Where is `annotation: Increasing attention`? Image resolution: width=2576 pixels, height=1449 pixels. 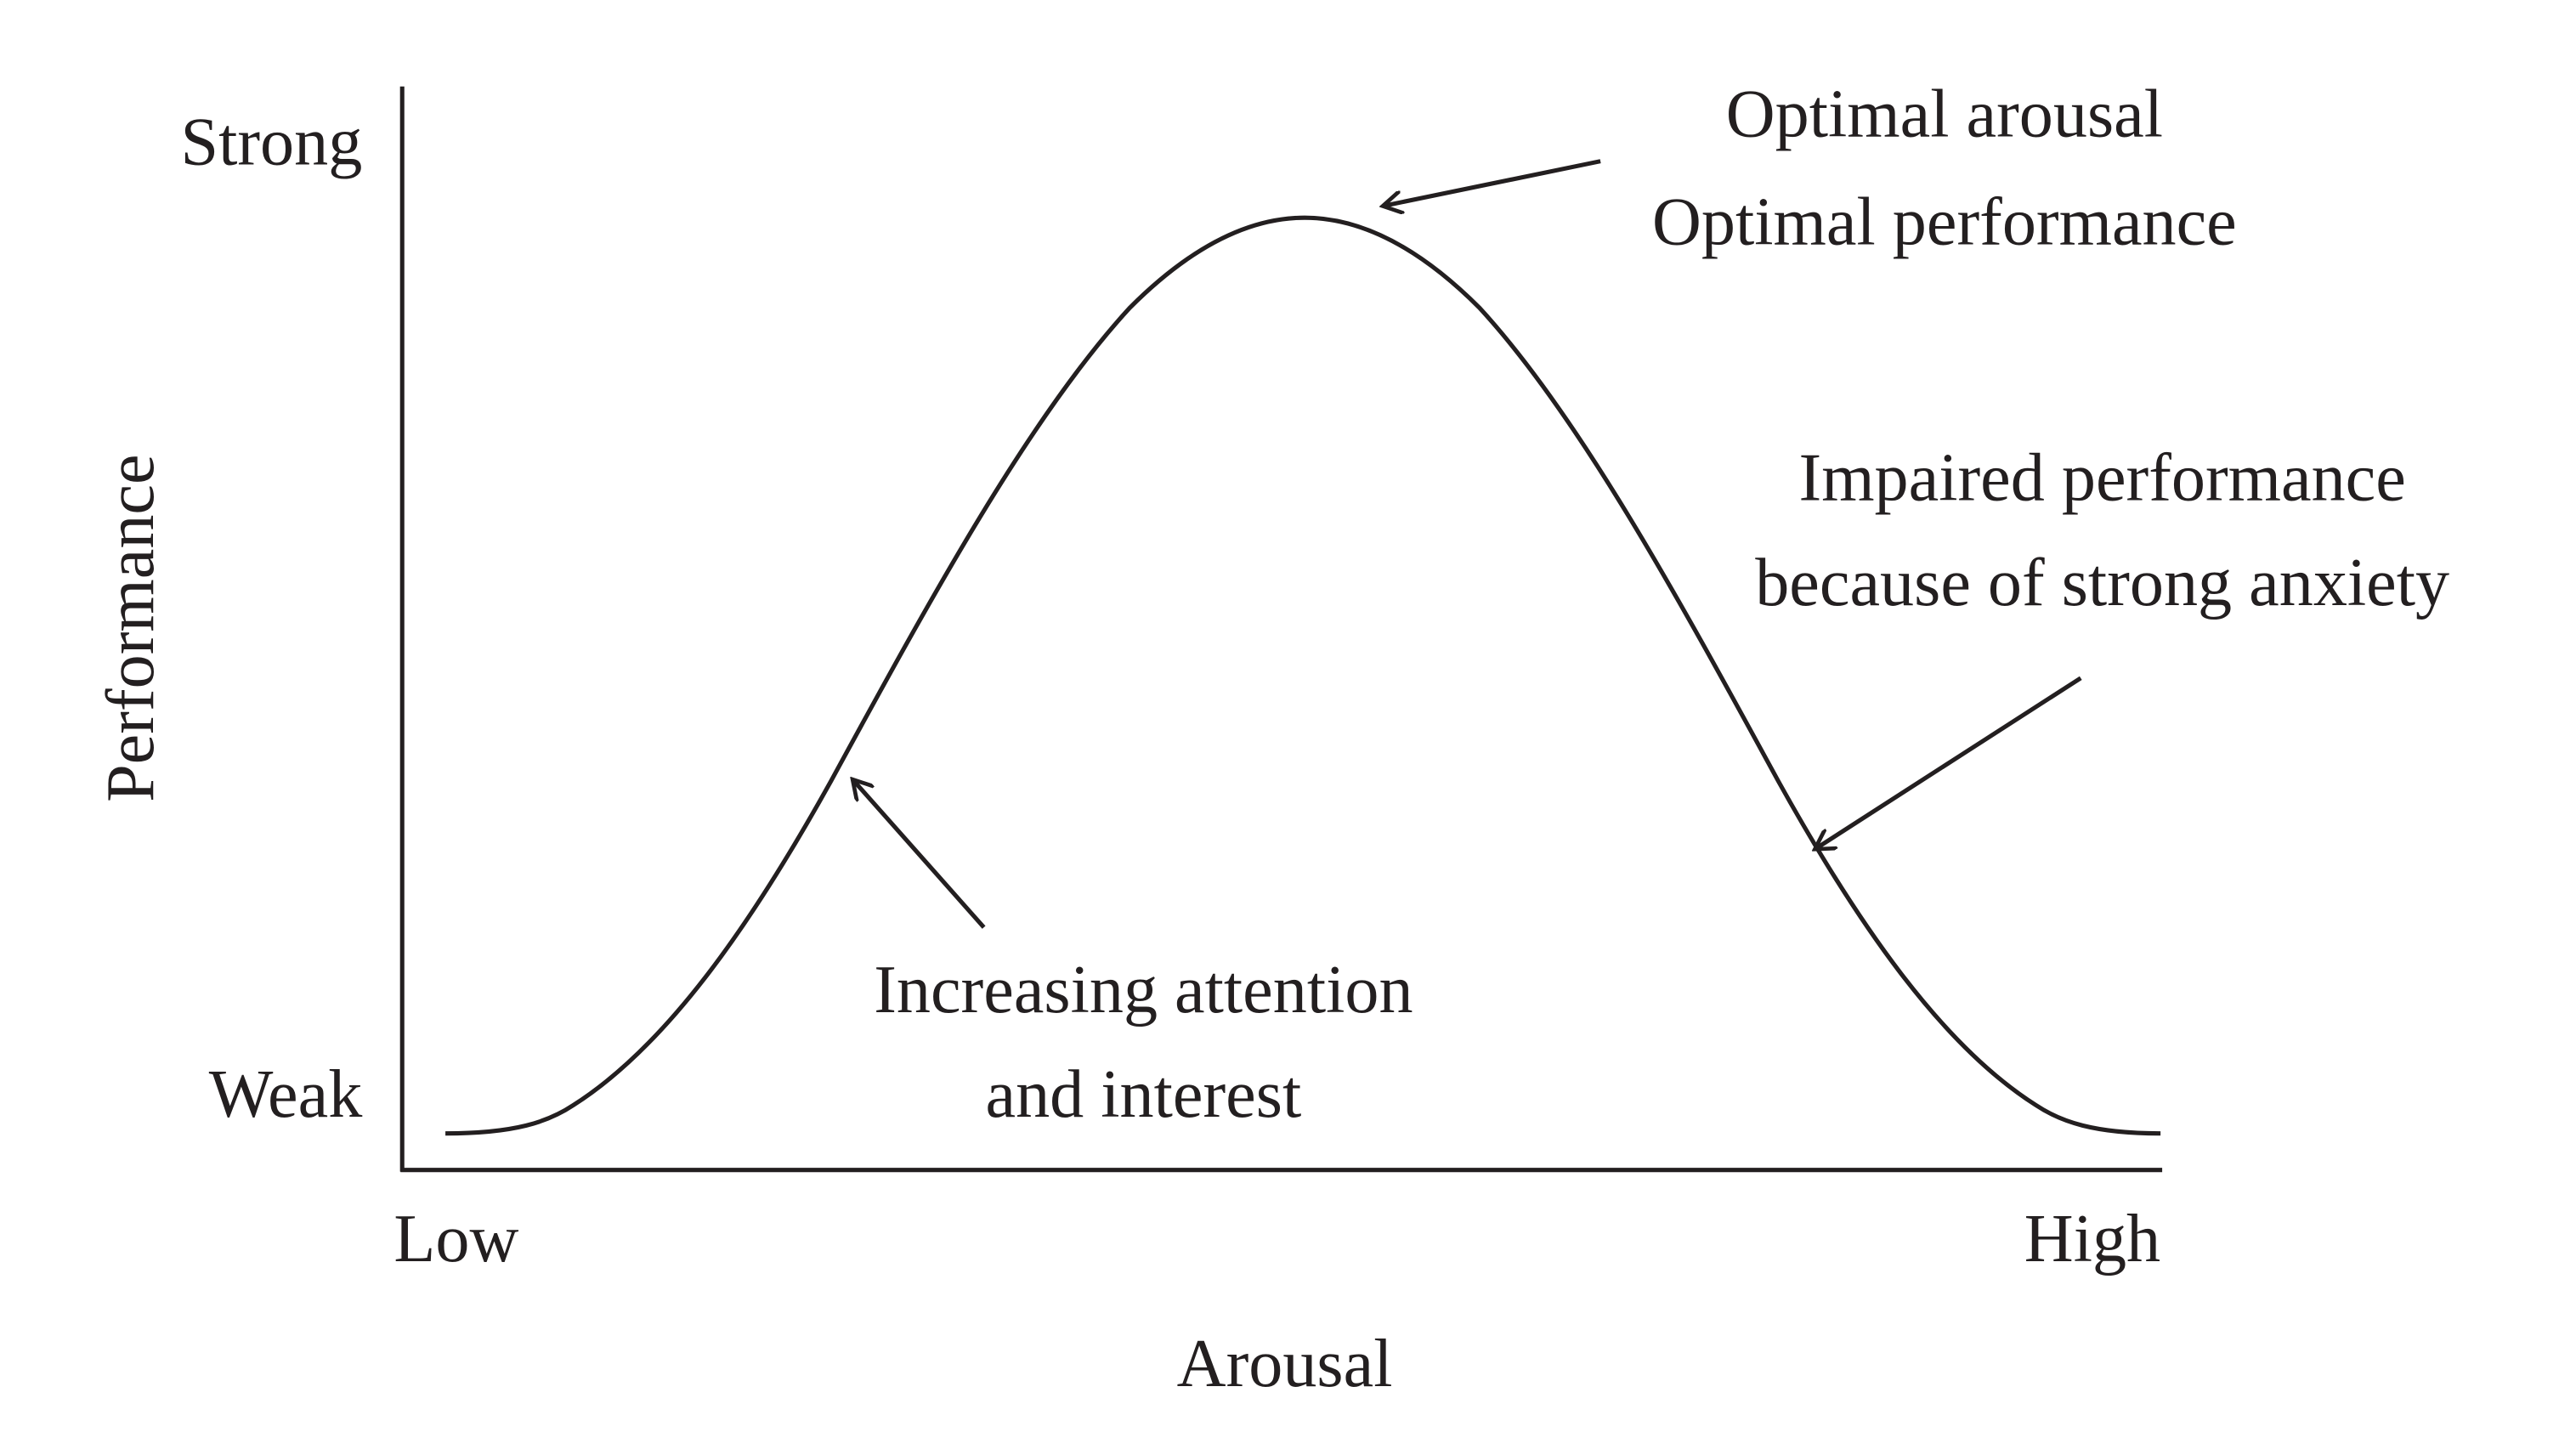
annotation: Increasing attention is located at coordinates (1143, 990).